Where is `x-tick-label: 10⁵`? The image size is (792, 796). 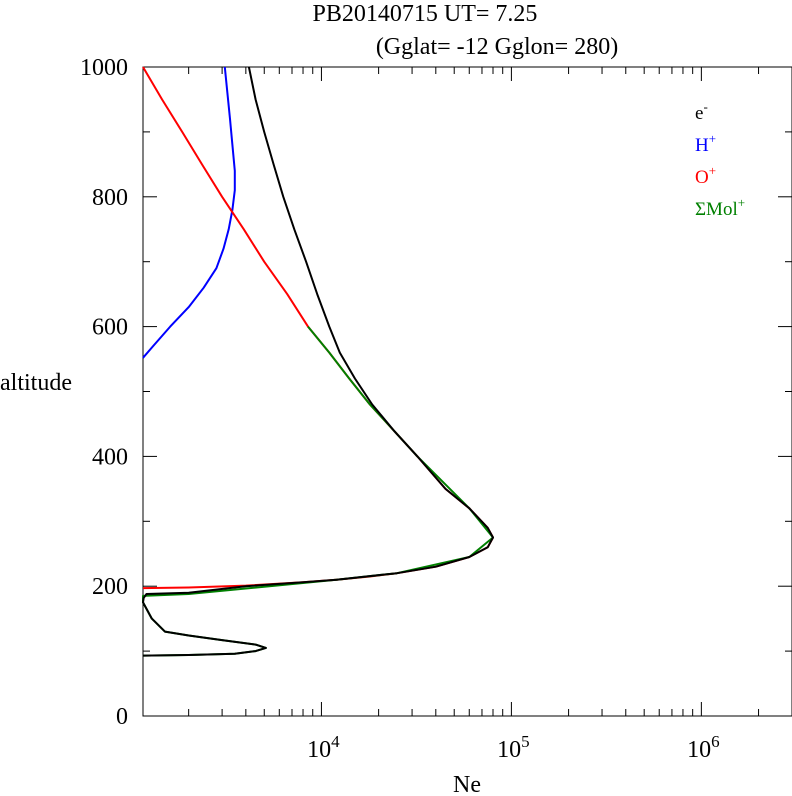 x-tick-label: 10⁵ is located at coordinates (513, 747).